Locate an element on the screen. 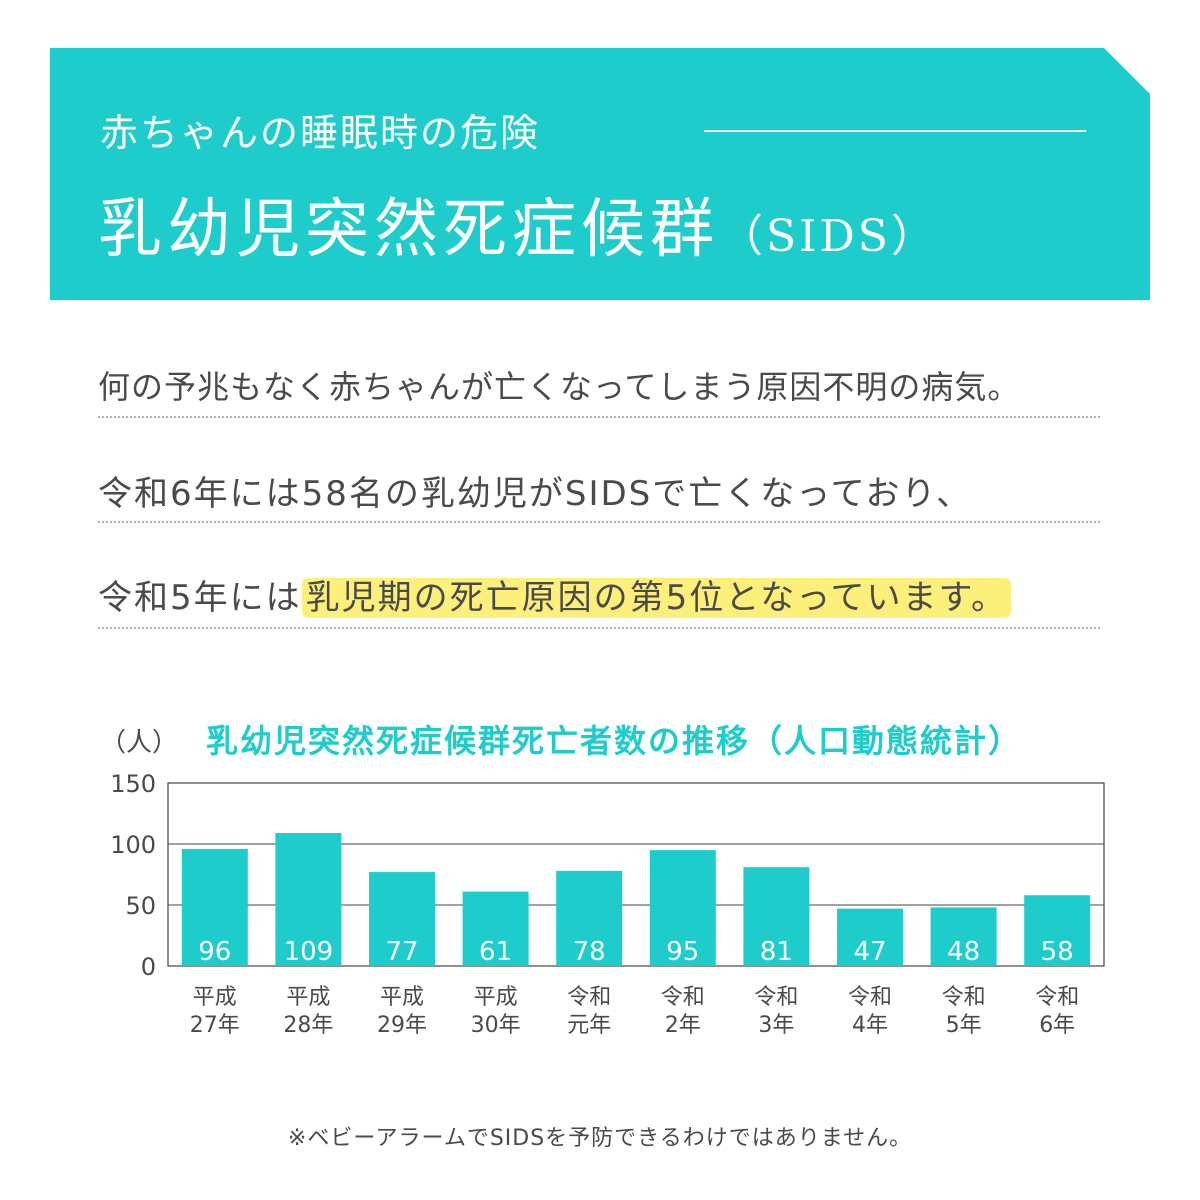  header-title-abbr: （SIDS） is located at coordinates (828, 236).